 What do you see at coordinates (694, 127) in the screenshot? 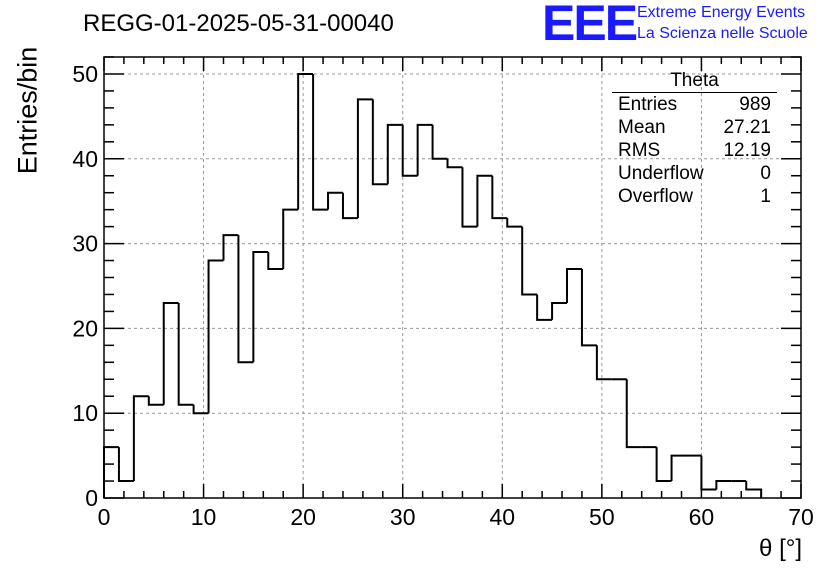
I see `stats-row-mean: Mean 27.21` at bounding box center [694, 127].